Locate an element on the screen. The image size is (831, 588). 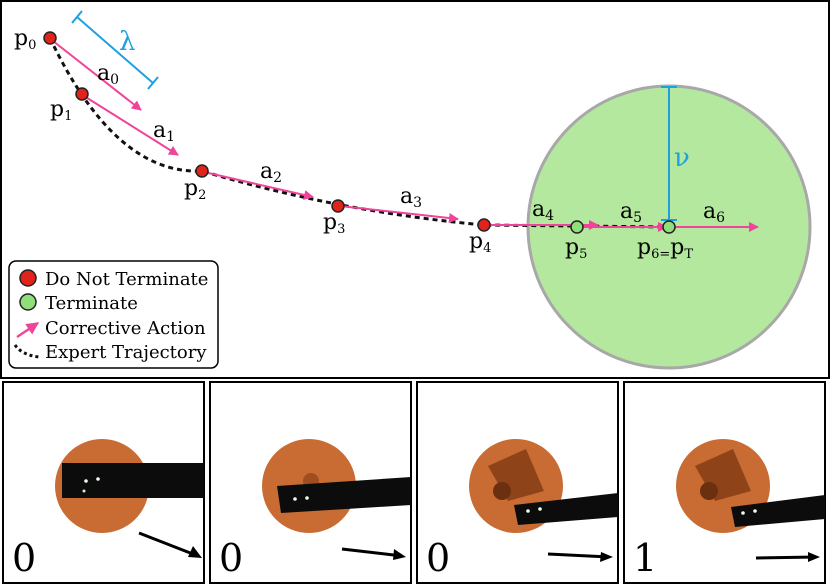
nu-label: ν is located at coordinates (682, 158).